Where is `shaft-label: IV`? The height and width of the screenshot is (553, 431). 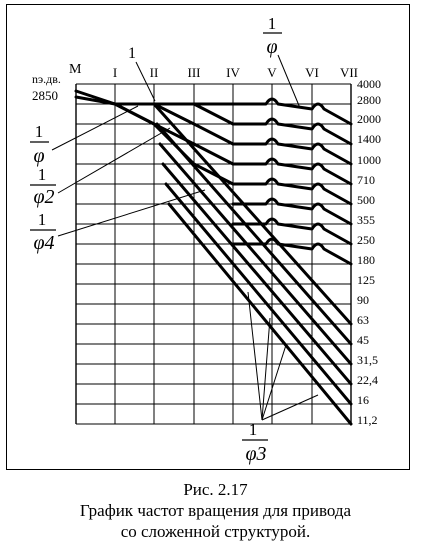 shaft-label: IV is located at coordinates (233, 72).